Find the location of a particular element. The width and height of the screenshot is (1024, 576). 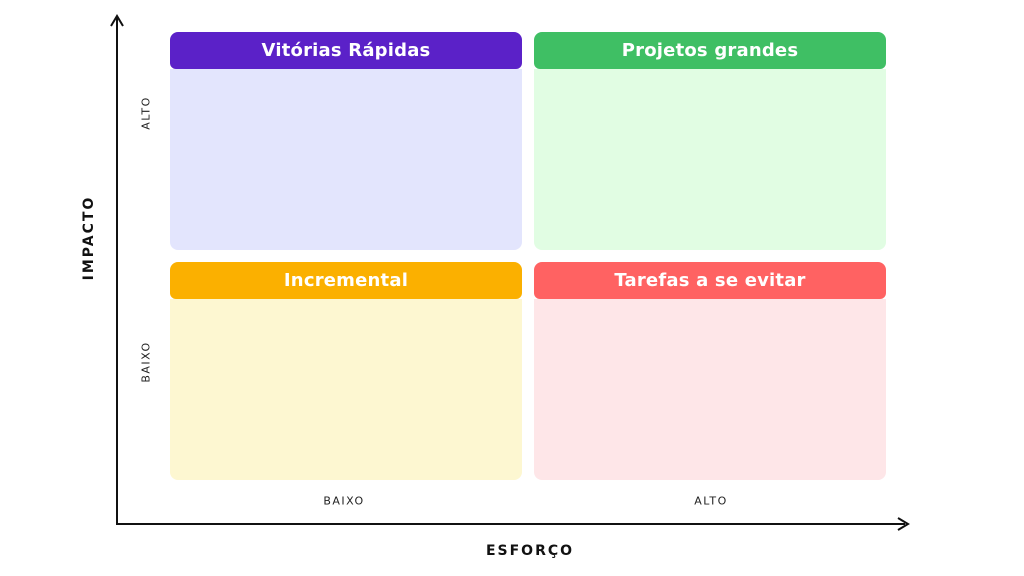

x-axis-title: ESFORÇO is located at coordinates (530, 551).